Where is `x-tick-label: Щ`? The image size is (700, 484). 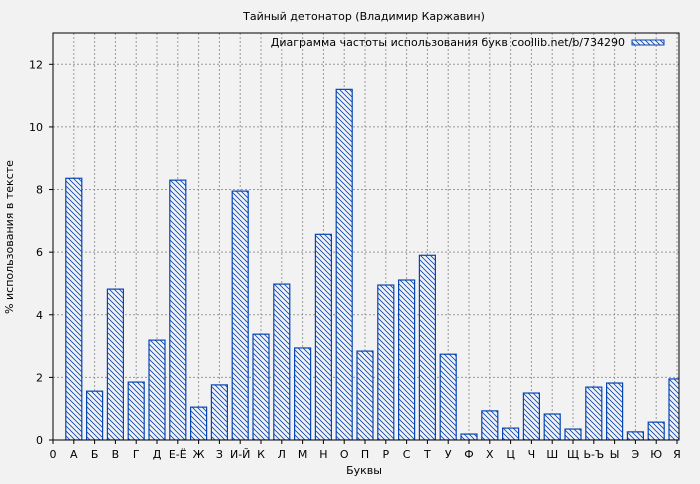
x-tick-label: Щ is located at coordinates (573, 454).